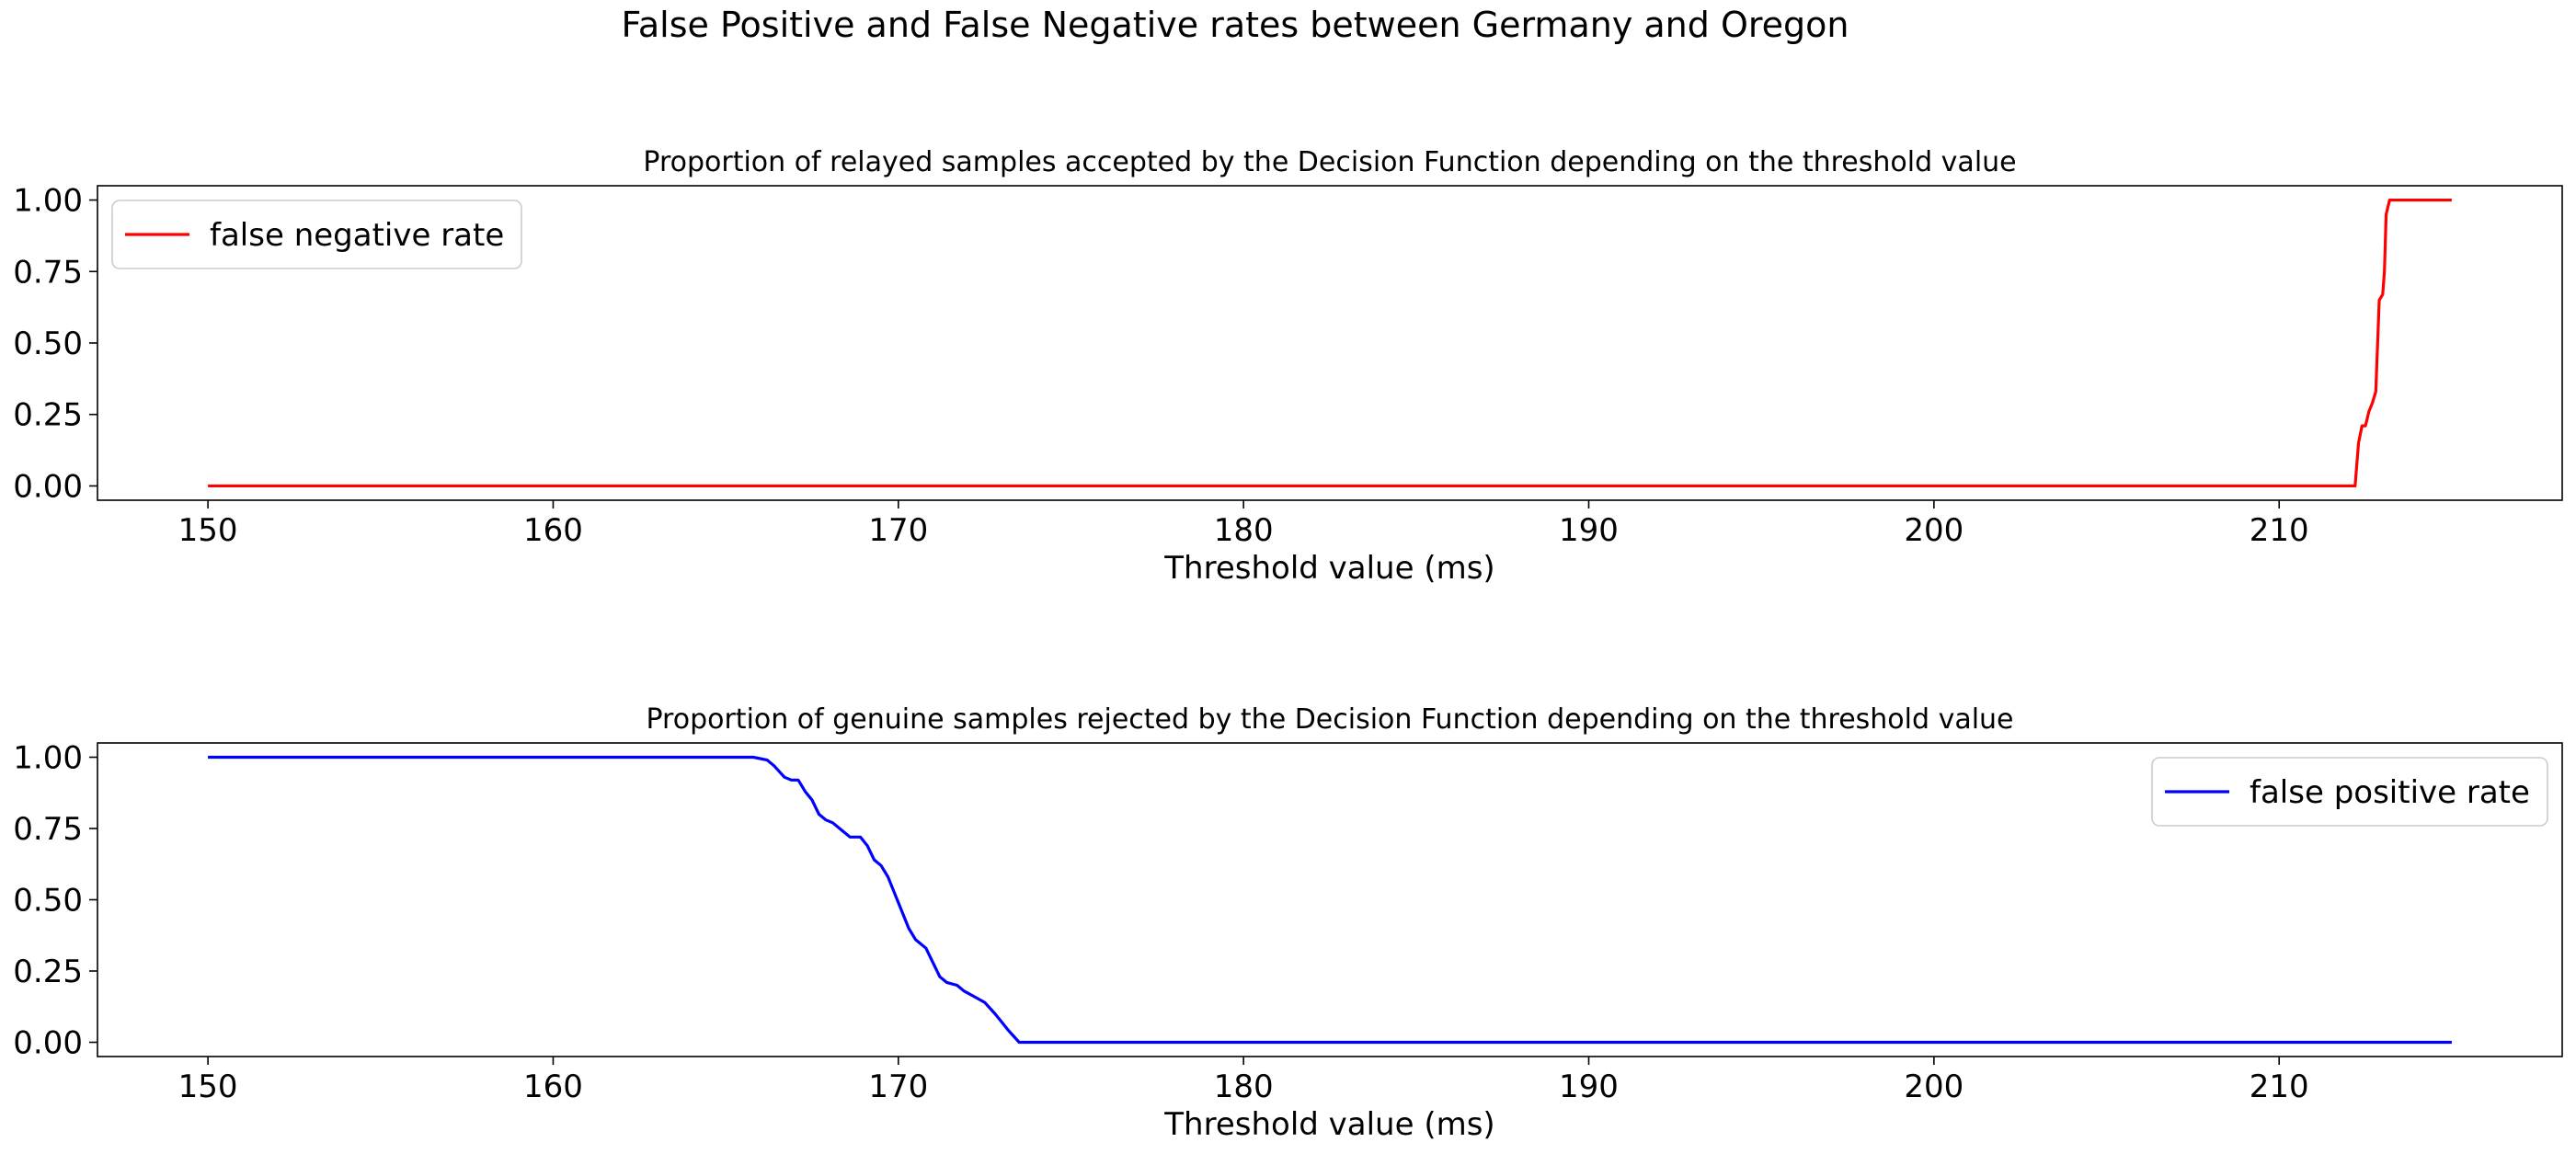 Image resolution: width=2576 pixels, height=1154 pixels. I want to click on legend: false negative rate, so click(316, 234).